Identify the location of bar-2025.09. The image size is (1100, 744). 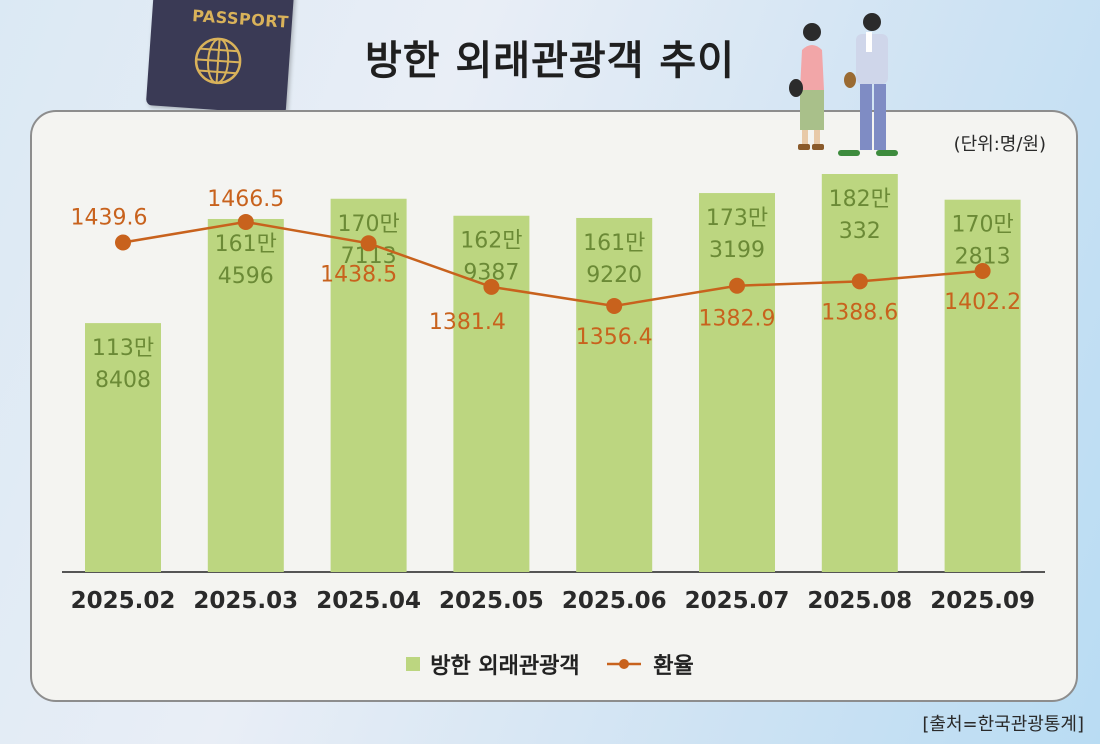
(982, 385).